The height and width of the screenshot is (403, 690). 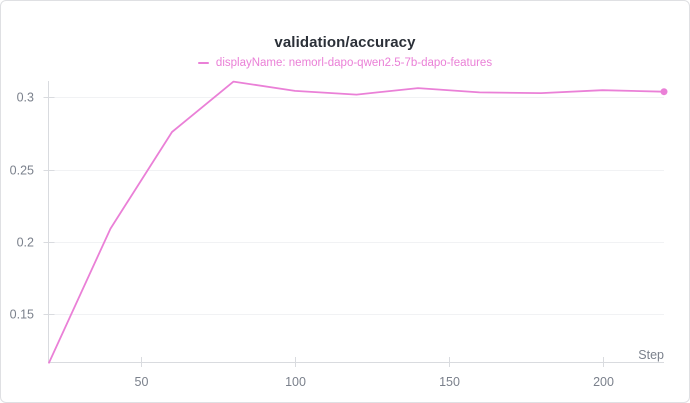 What do you see at coordinates (651, 355) in the screenshot?
I see `x-axis-title: Step` at bounding box center [651, 355].